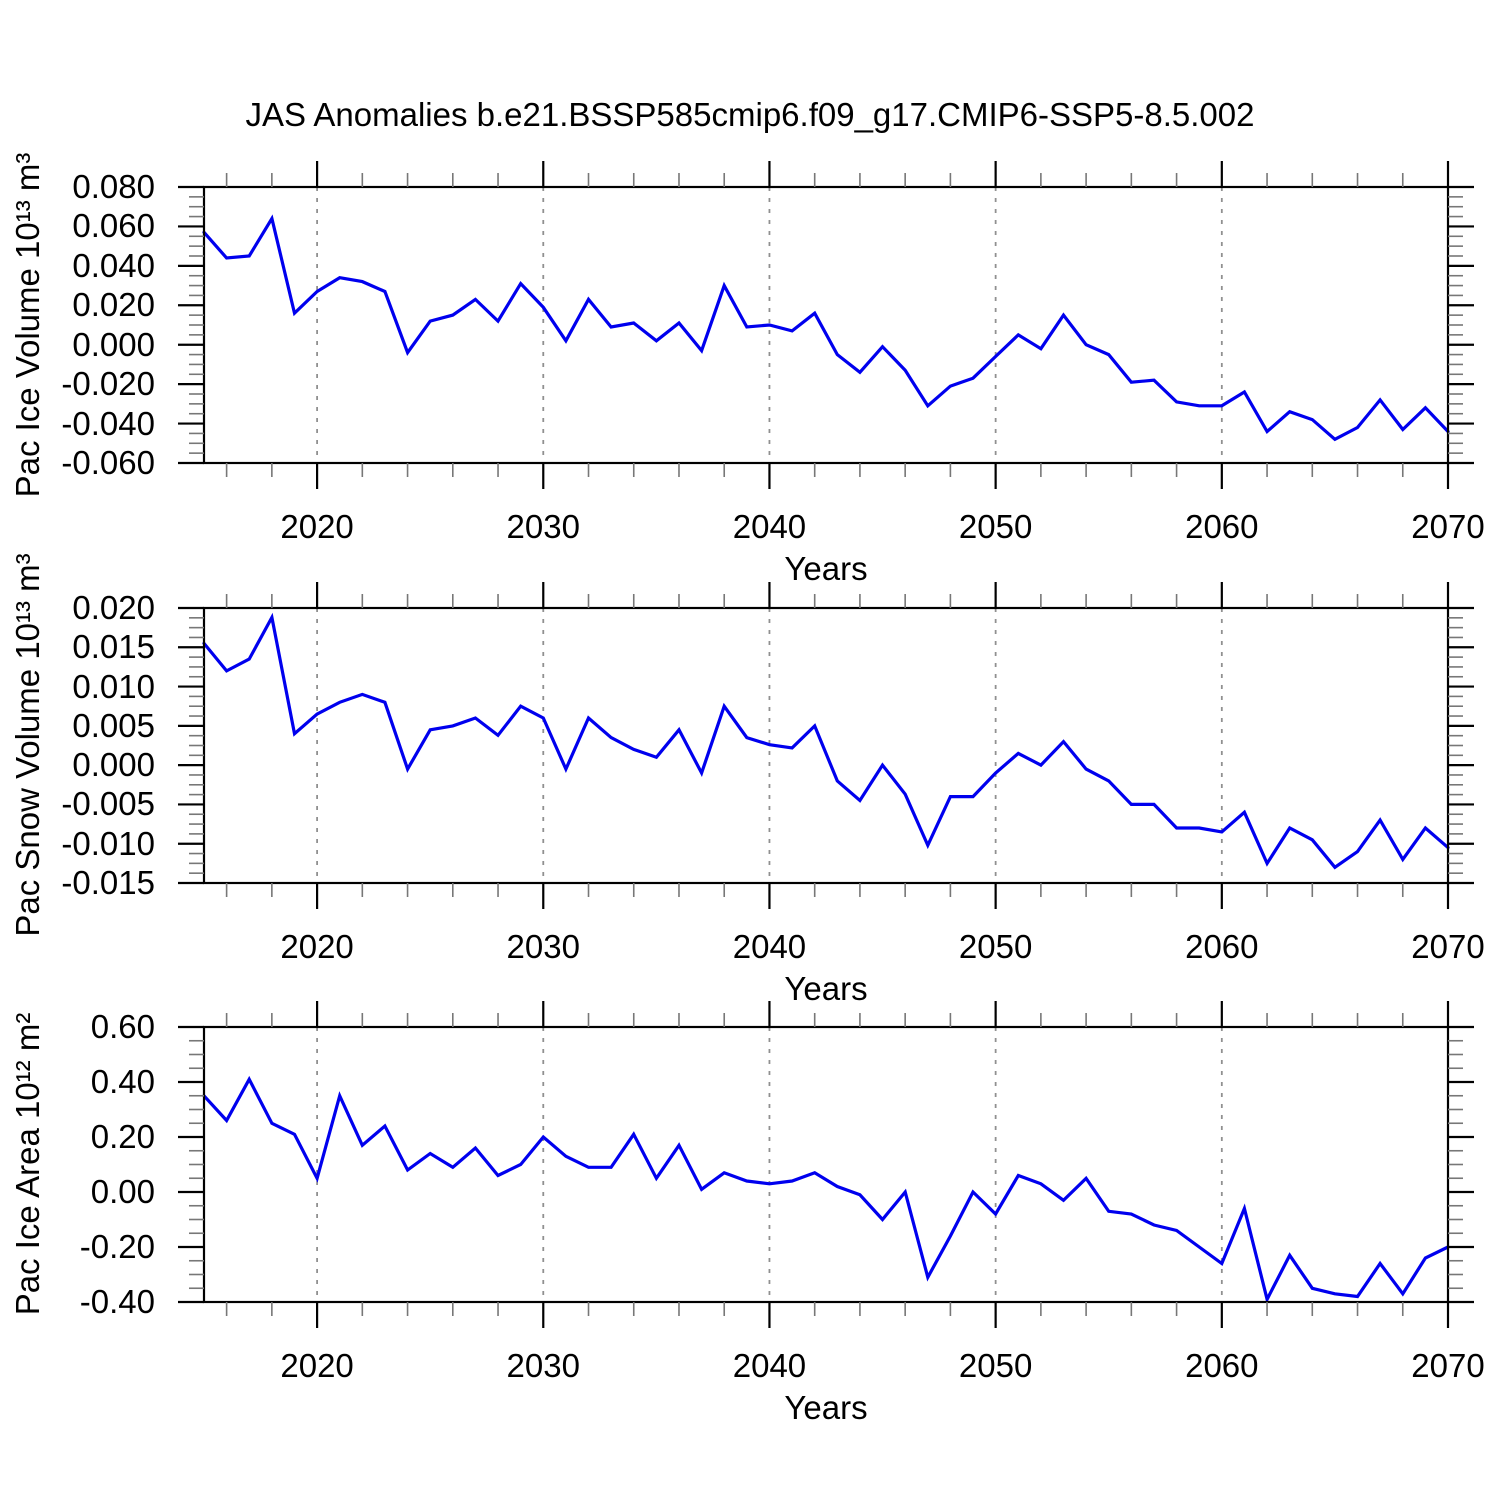 The height and width of the screenshot is (1500, 1500). Describe the element at coordinates (108, 462) in the screenshot. I see `y-tick-label: -0.060` at that location.